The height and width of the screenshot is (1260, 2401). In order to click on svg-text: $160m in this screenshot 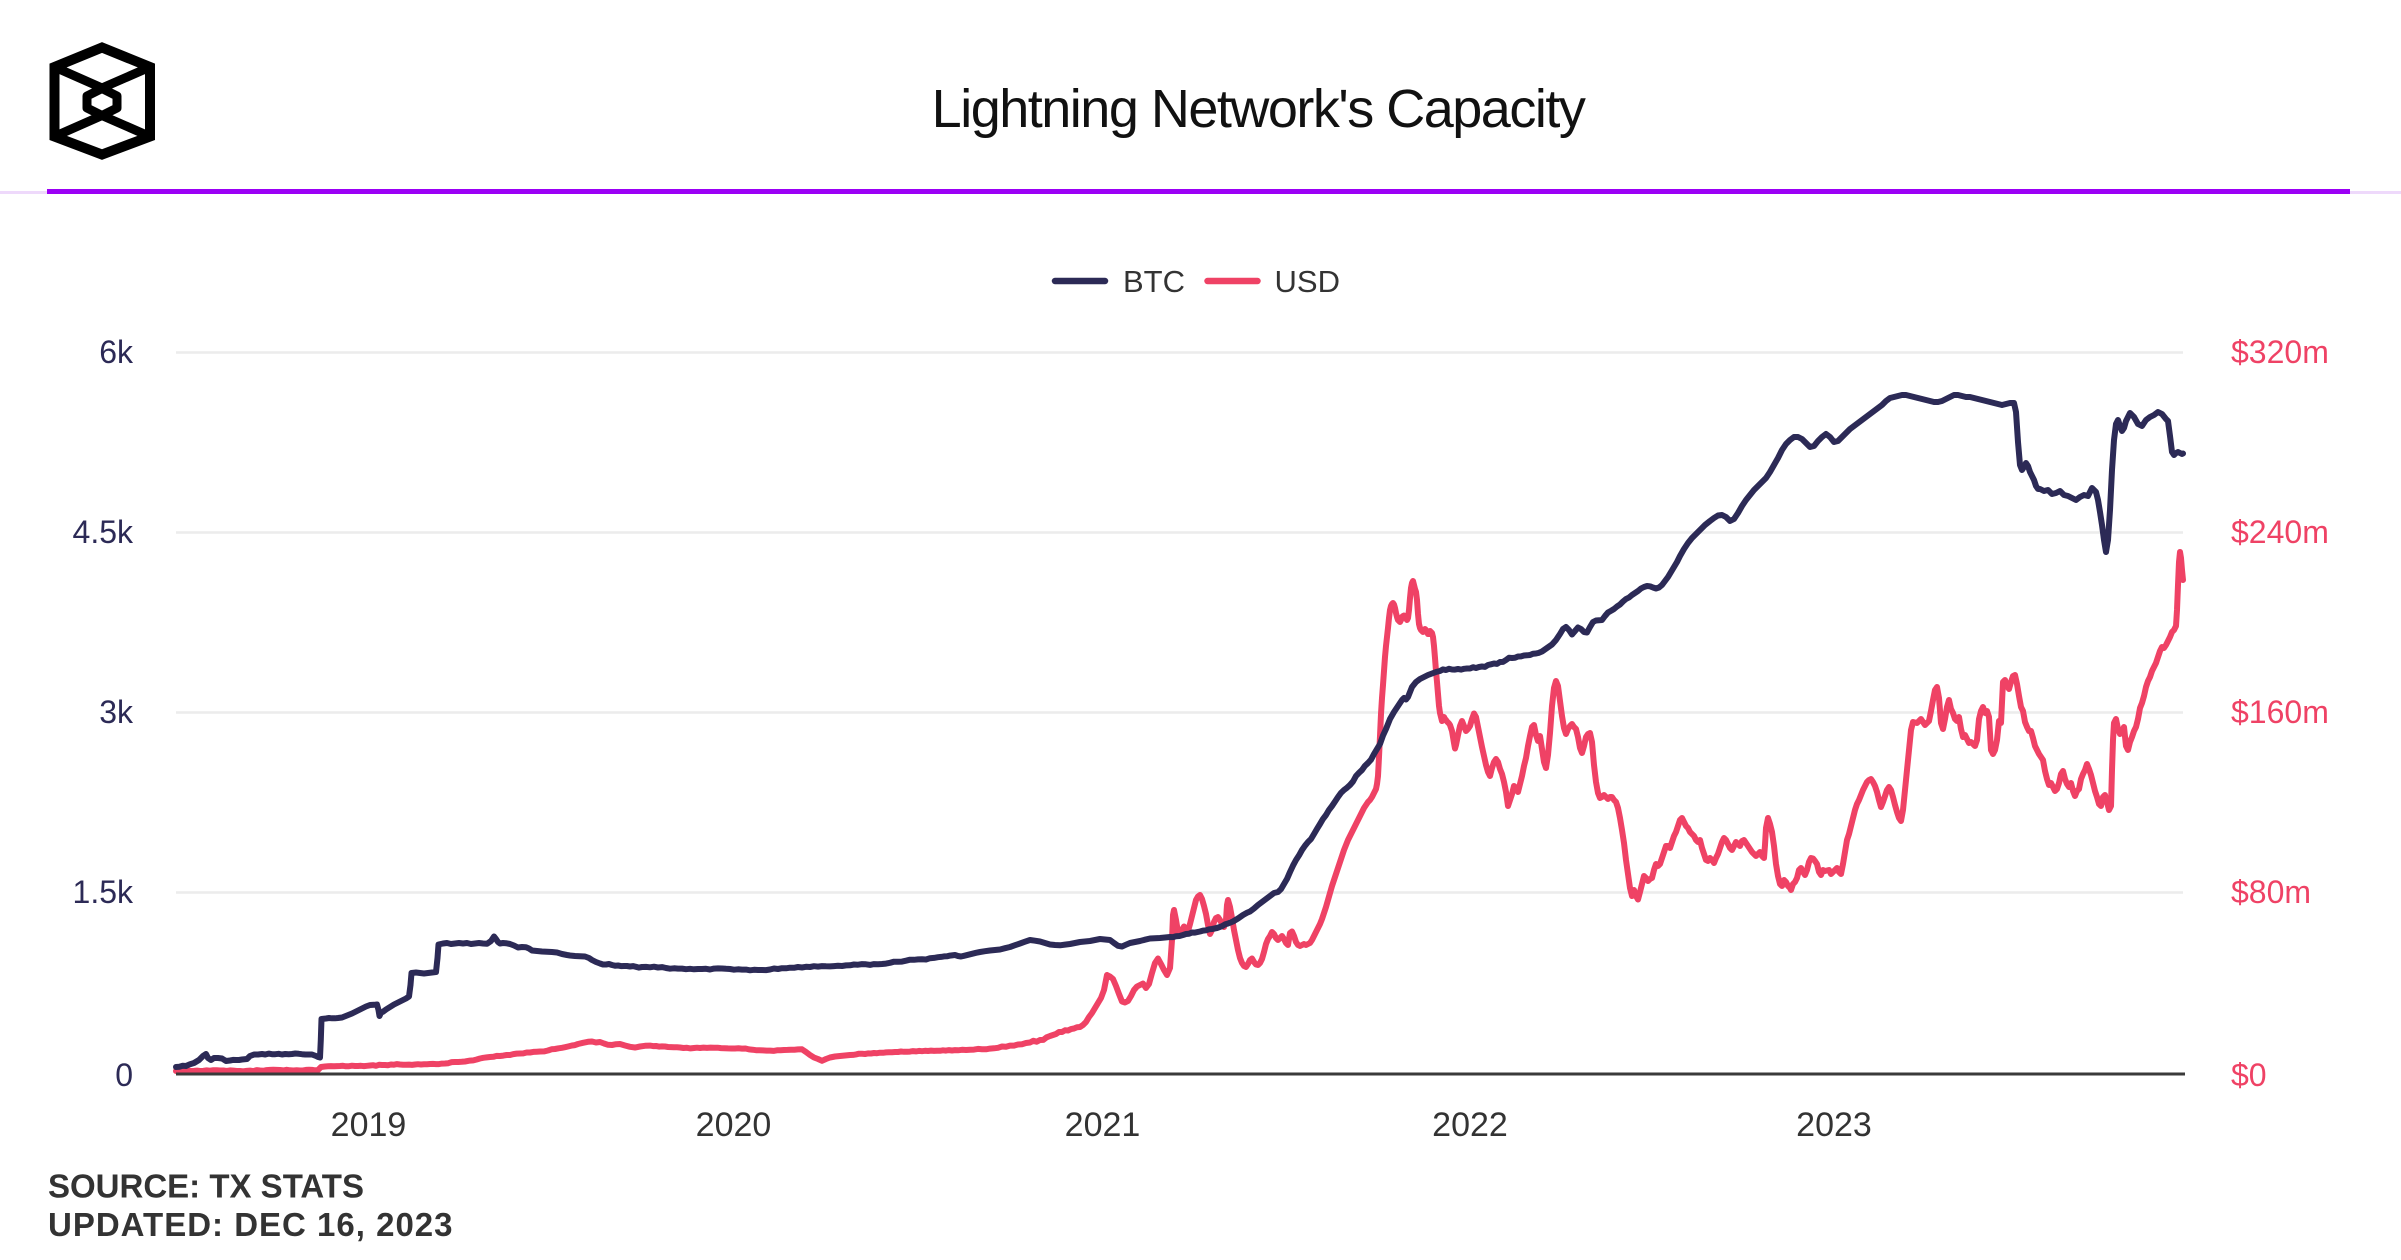, I will do `click(2280, 712)`.